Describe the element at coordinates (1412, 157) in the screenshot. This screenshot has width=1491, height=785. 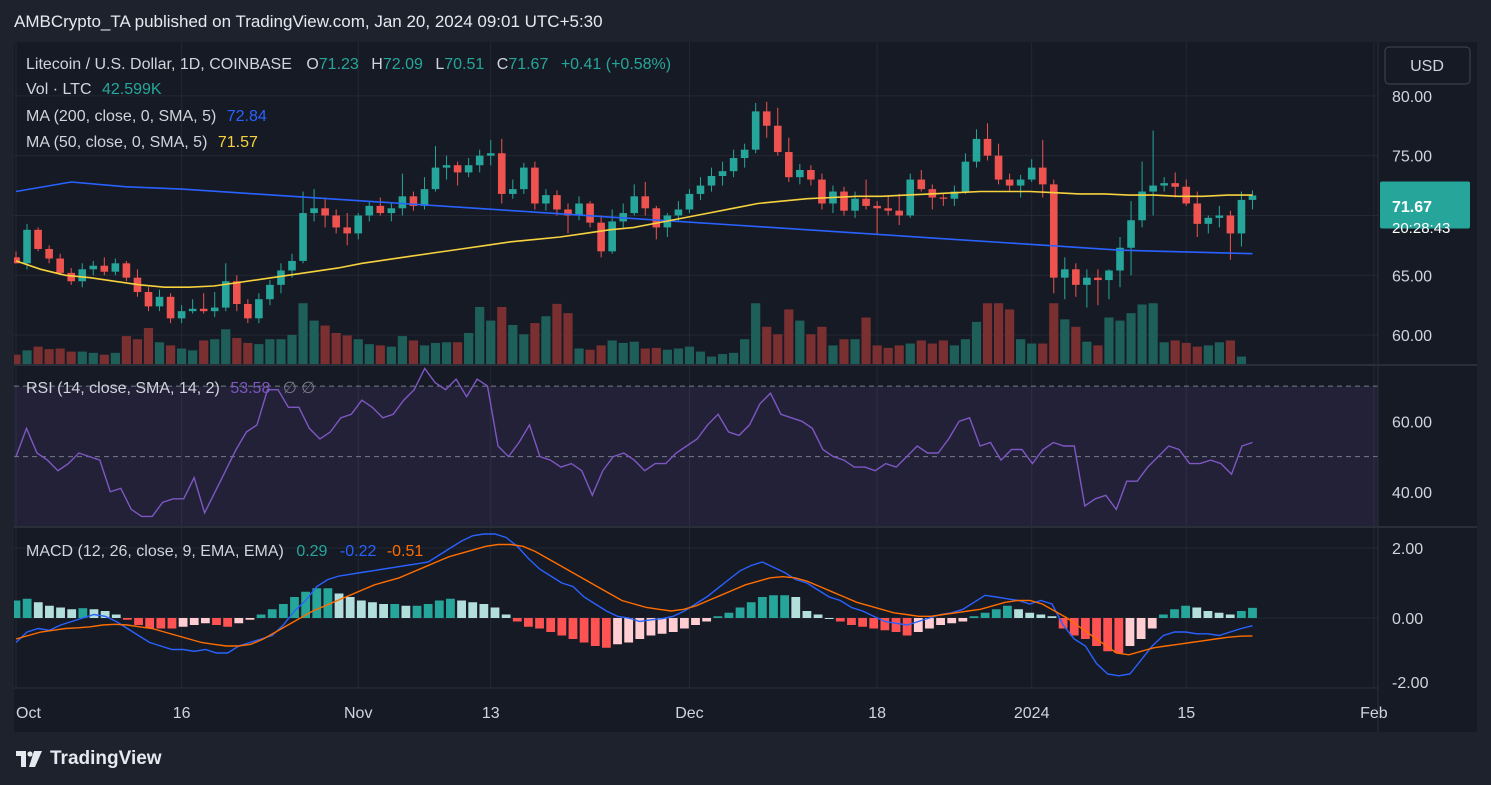
I see `price-tick-label: 75.00` at that location.